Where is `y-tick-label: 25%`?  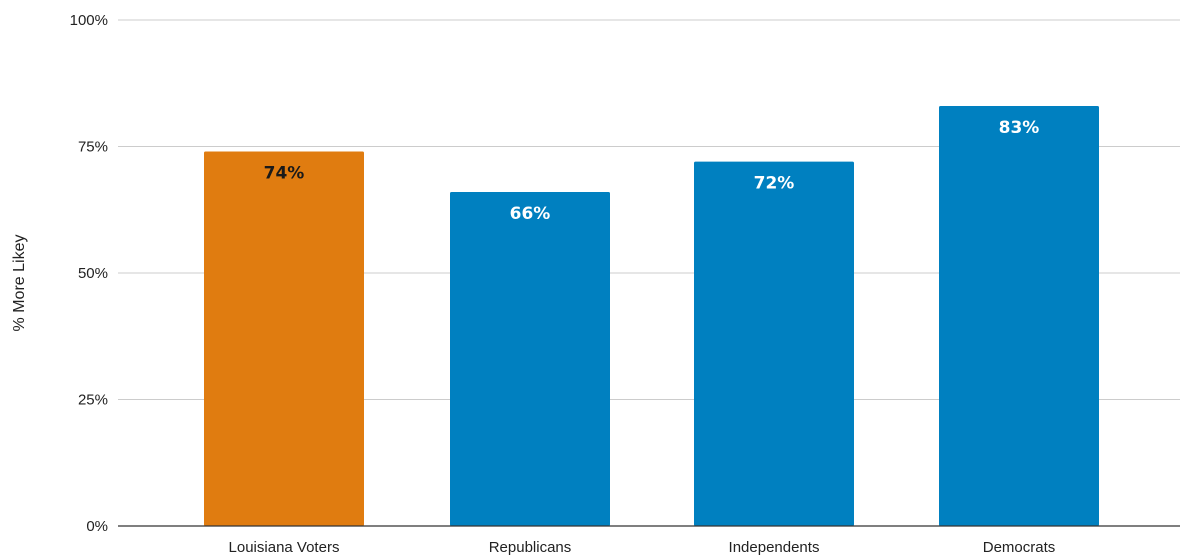
y-tick-label: 25% is located at coordinates (93, 400).